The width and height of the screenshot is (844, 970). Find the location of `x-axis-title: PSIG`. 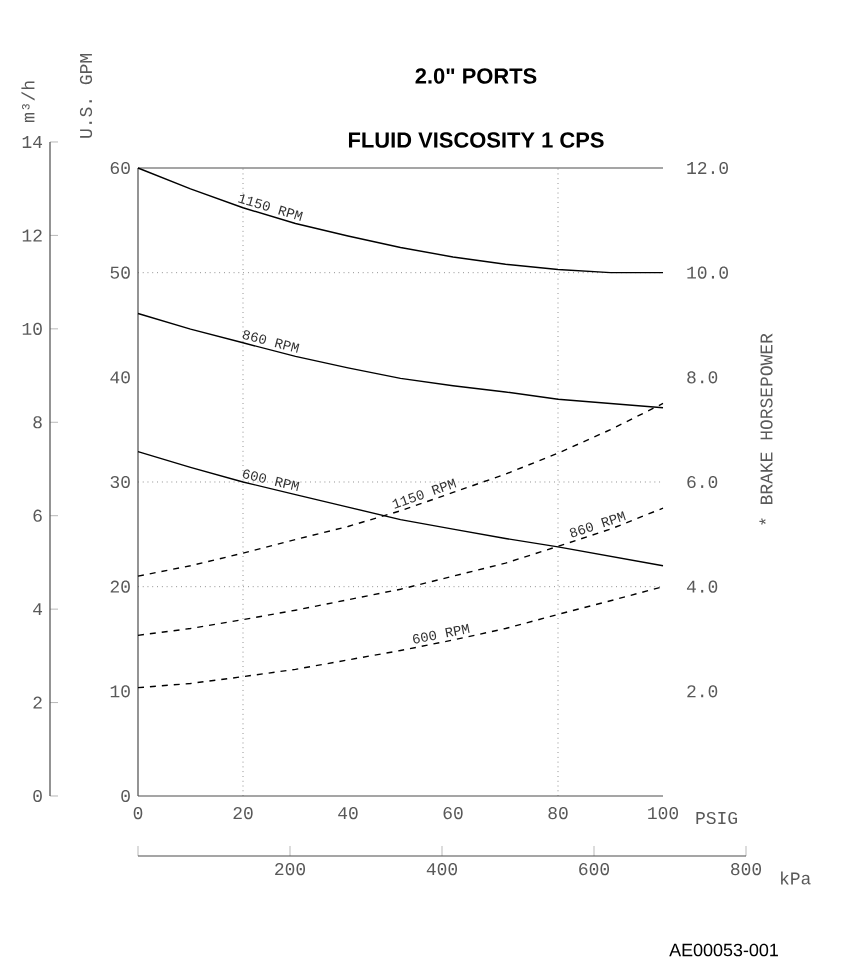

x-axis-title: PSIG is located at coordinates (716, 818).